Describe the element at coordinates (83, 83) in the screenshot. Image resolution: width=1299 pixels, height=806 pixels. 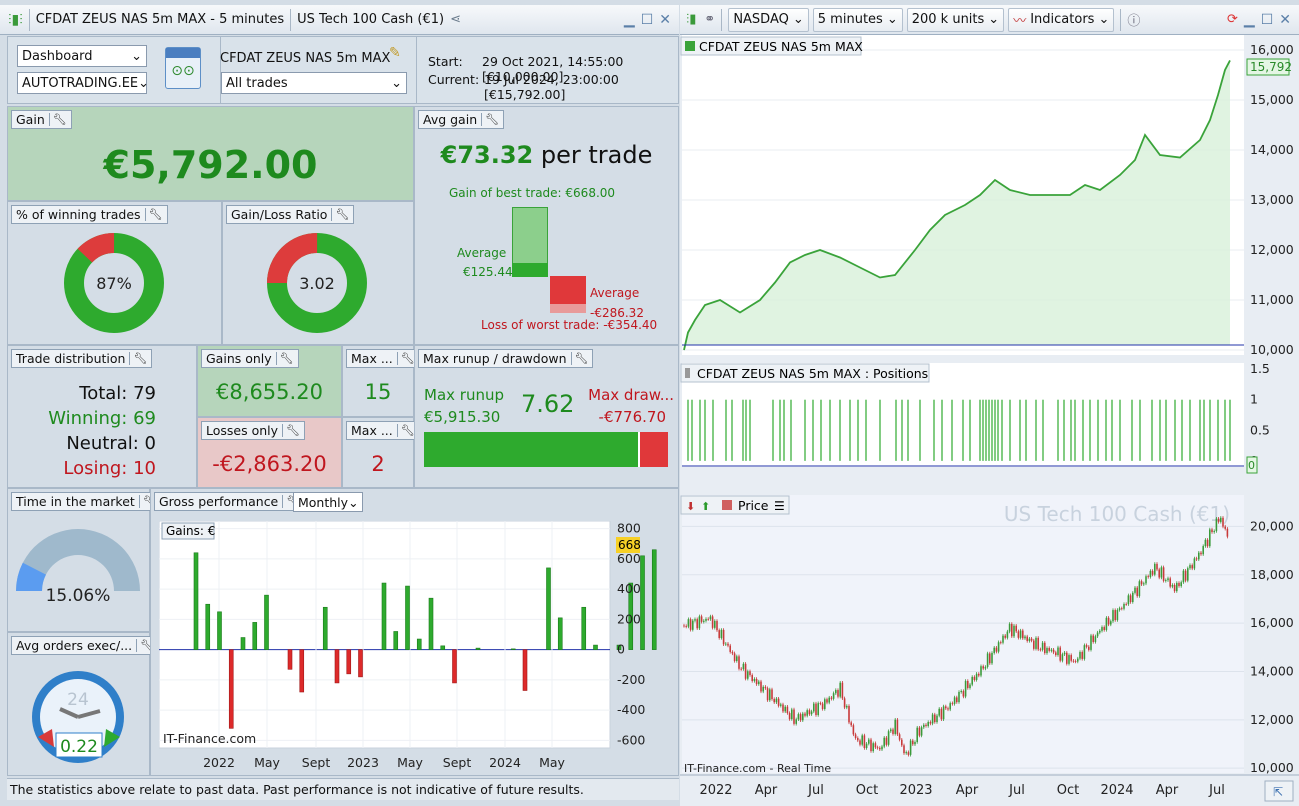
I see `account-select: AUTOTRADING.EE ⌄` at that location.